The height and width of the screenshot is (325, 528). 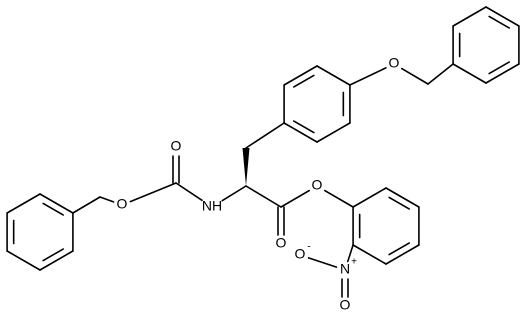 I want to click on wedge-bond, so click(x=246, y=167).